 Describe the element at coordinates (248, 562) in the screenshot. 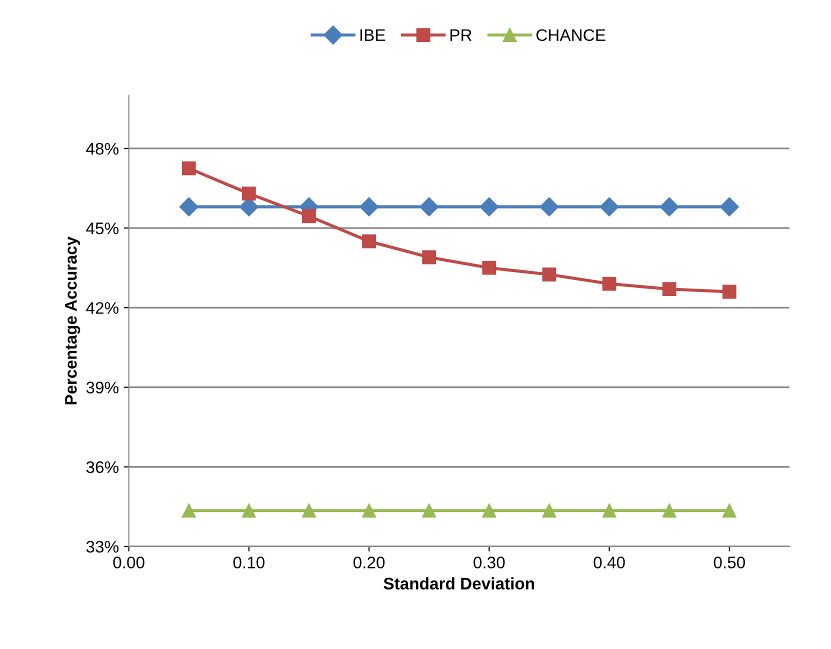

I see `x-tick-label: 0.10` at that location.